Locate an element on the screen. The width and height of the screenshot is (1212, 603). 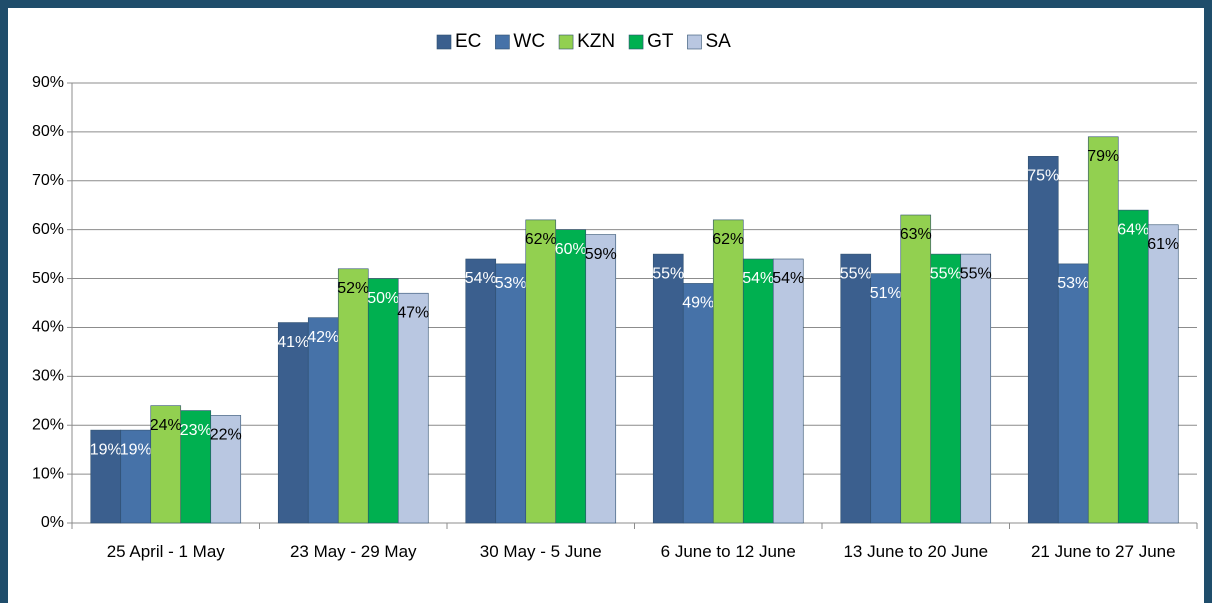
y-tick-label: 80% is located at coordinates (48, 131).